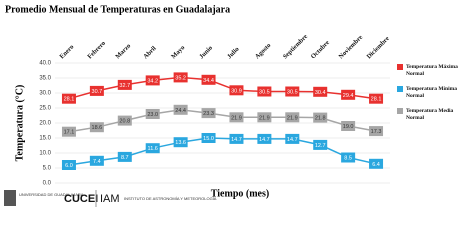  I want to click on y-tick-label: 5.0, so click(47, 169).